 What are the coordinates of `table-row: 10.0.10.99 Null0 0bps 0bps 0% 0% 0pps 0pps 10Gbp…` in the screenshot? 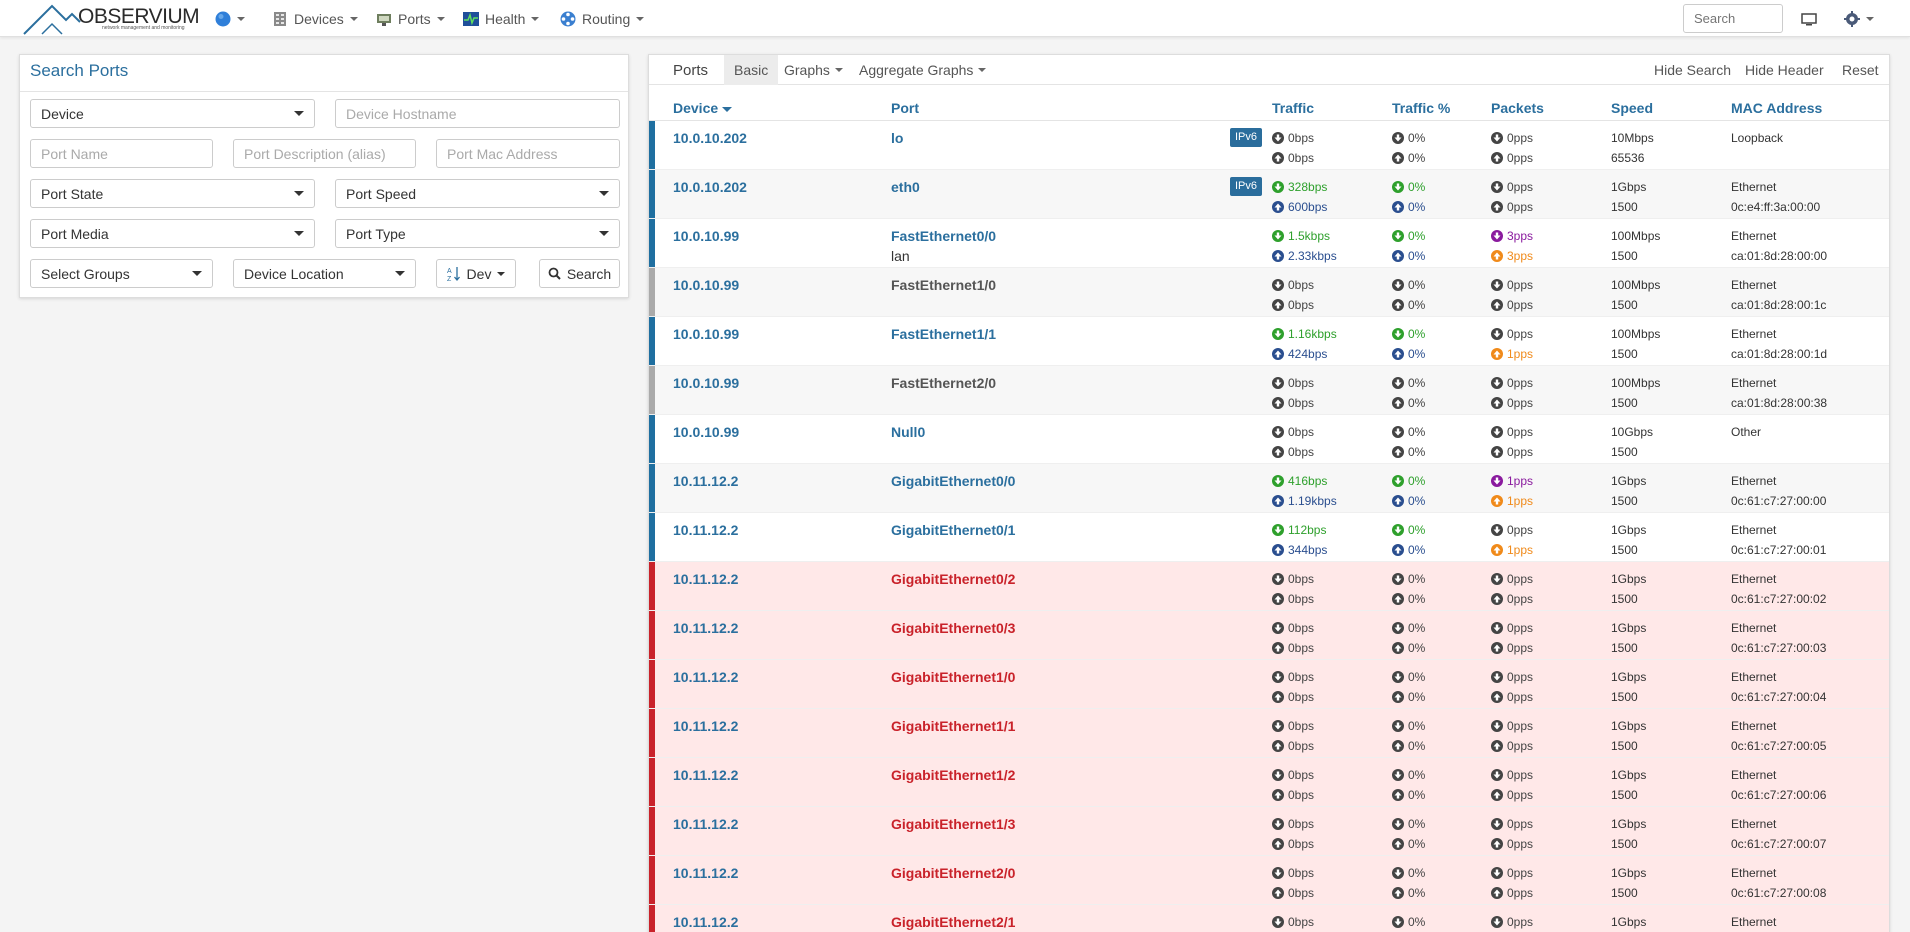 It's located at (1269, 439).